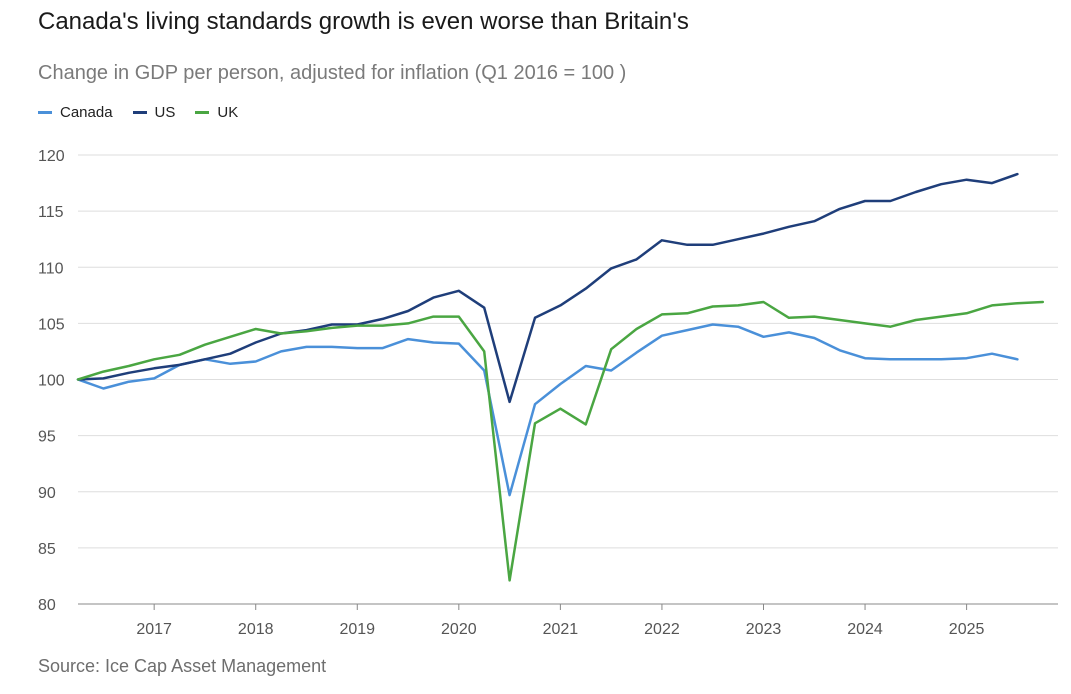 The image size is (1071, 694). Describe the element at coordinates (154, 629) in the screenshot. I see `x-tick-label-2017: 2017` at that location.